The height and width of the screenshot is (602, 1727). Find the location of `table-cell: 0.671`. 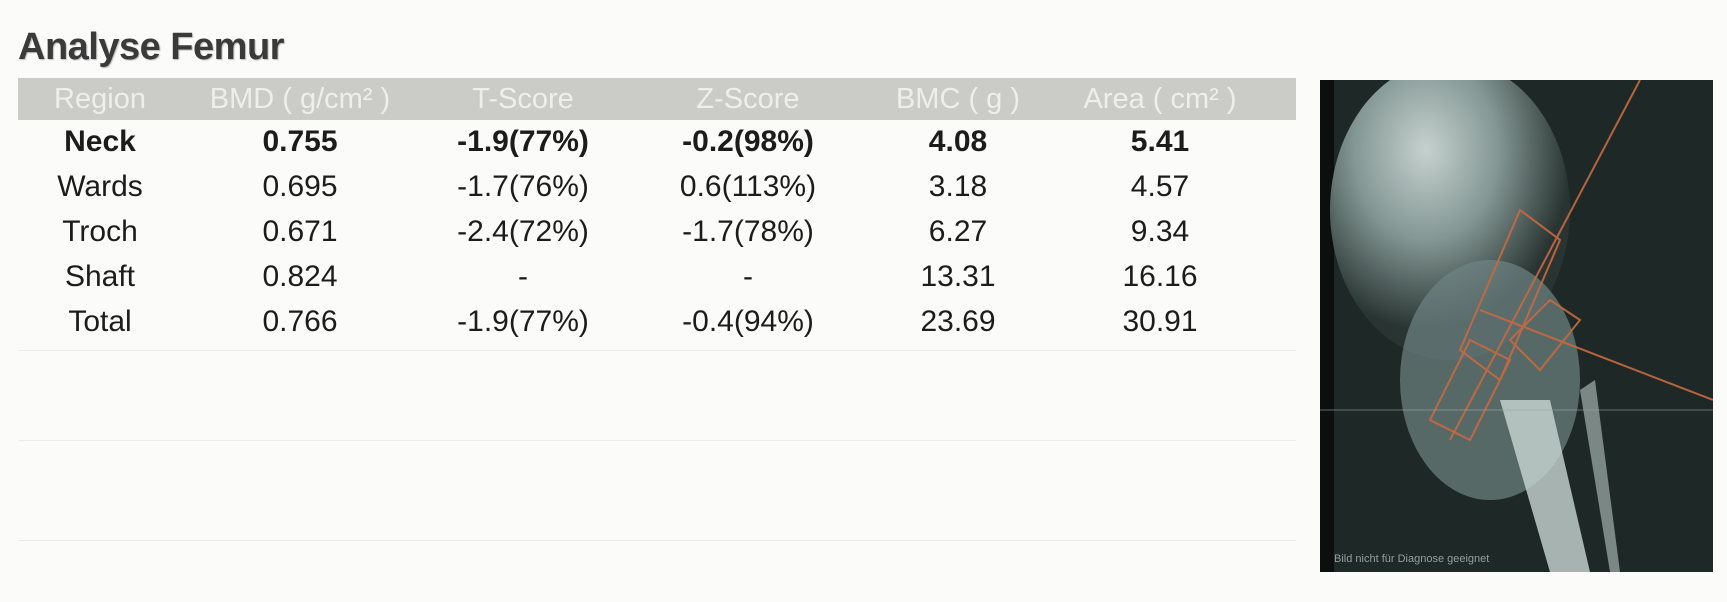

table-cell: 0.671 is located at coordinates (300, 231).